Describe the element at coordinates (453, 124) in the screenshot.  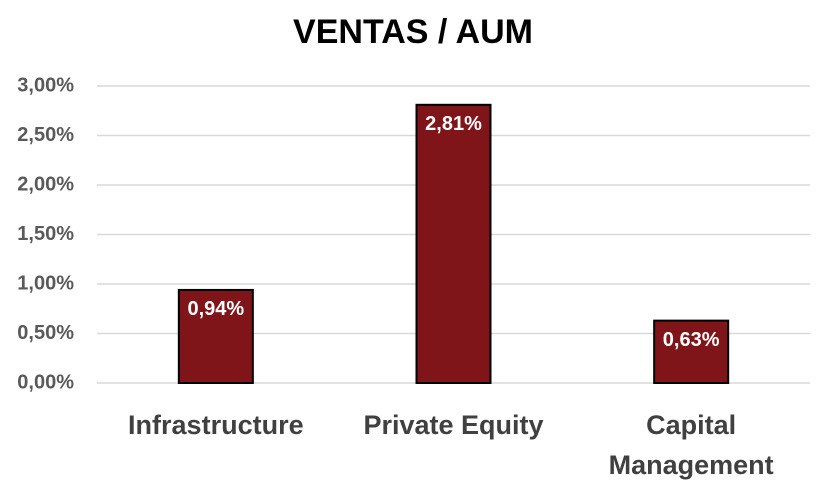
I see `value-label: 2,81%` at that location.